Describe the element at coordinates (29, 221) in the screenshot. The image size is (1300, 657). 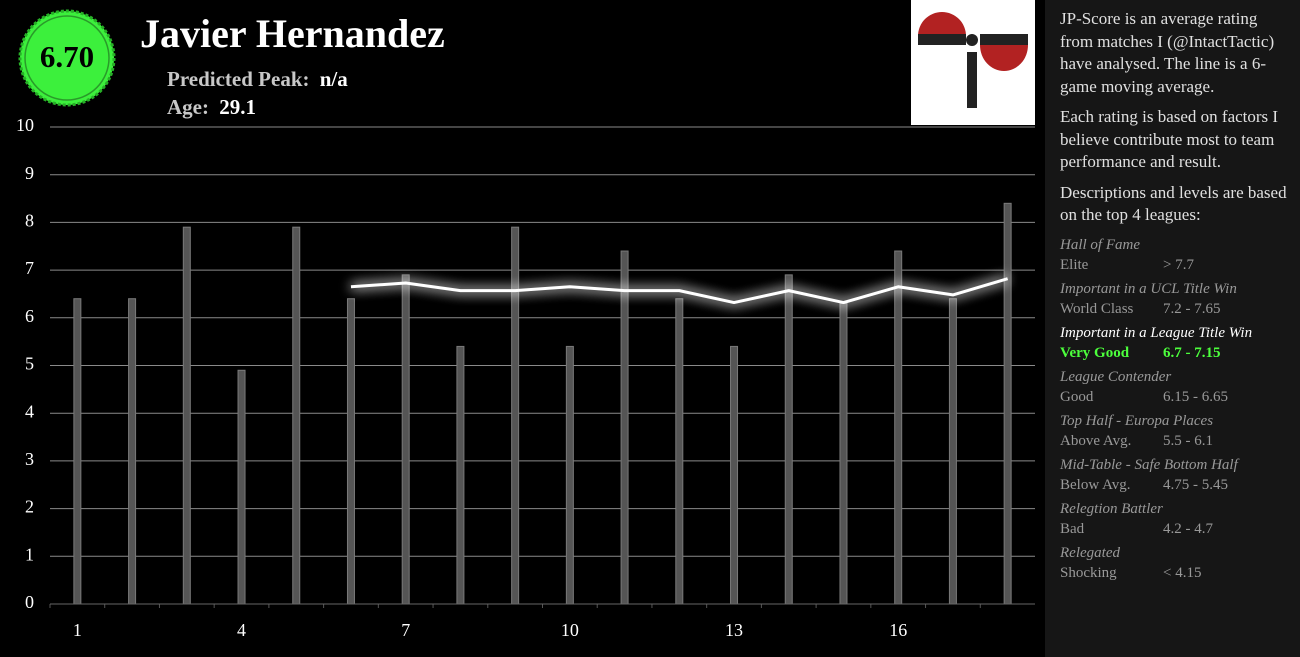
I see `y-tick-label: 8` at that location.